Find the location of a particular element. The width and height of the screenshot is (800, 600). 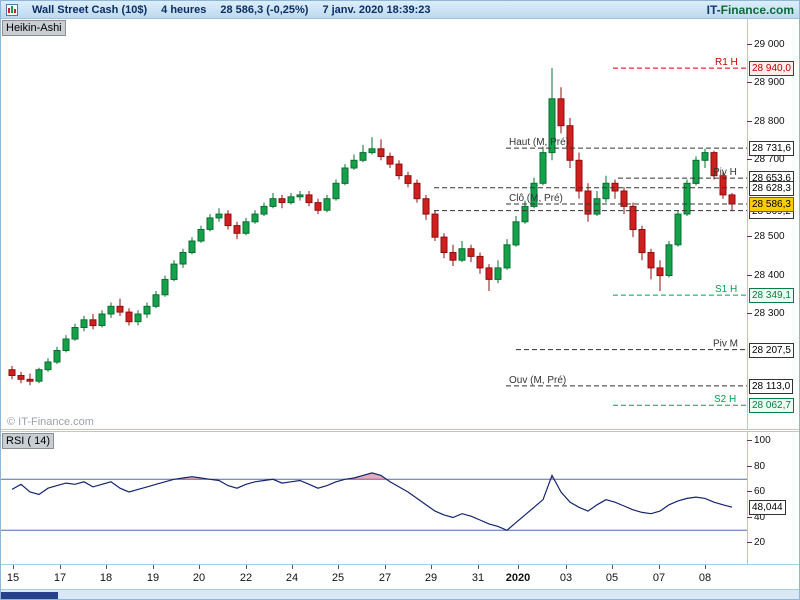

time-label: 07 is located at coordinates (659, 578).